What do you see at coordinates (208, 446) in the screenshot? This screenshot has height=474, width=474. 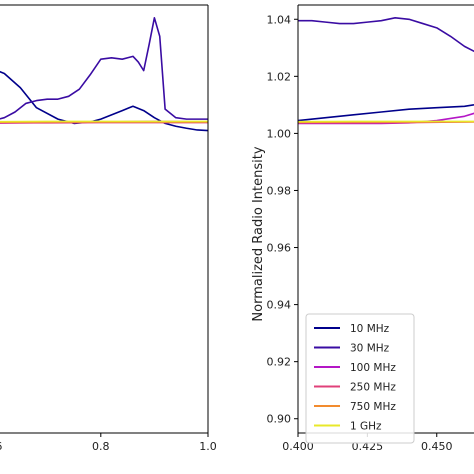 I see `x-tick-label: 1.0` at bounding box center [208, 446].